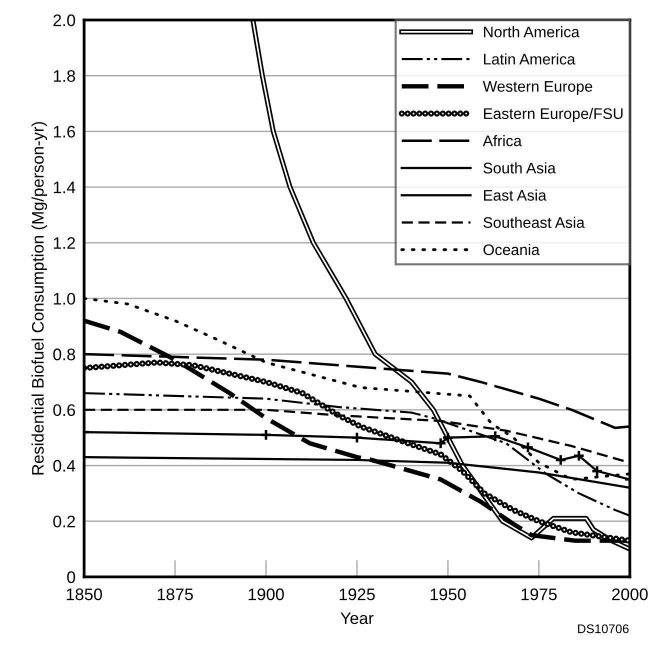 The width and height of the screenshot is (652, 646). I want to click on y-tick-label: 1.6, so click(65, 132).